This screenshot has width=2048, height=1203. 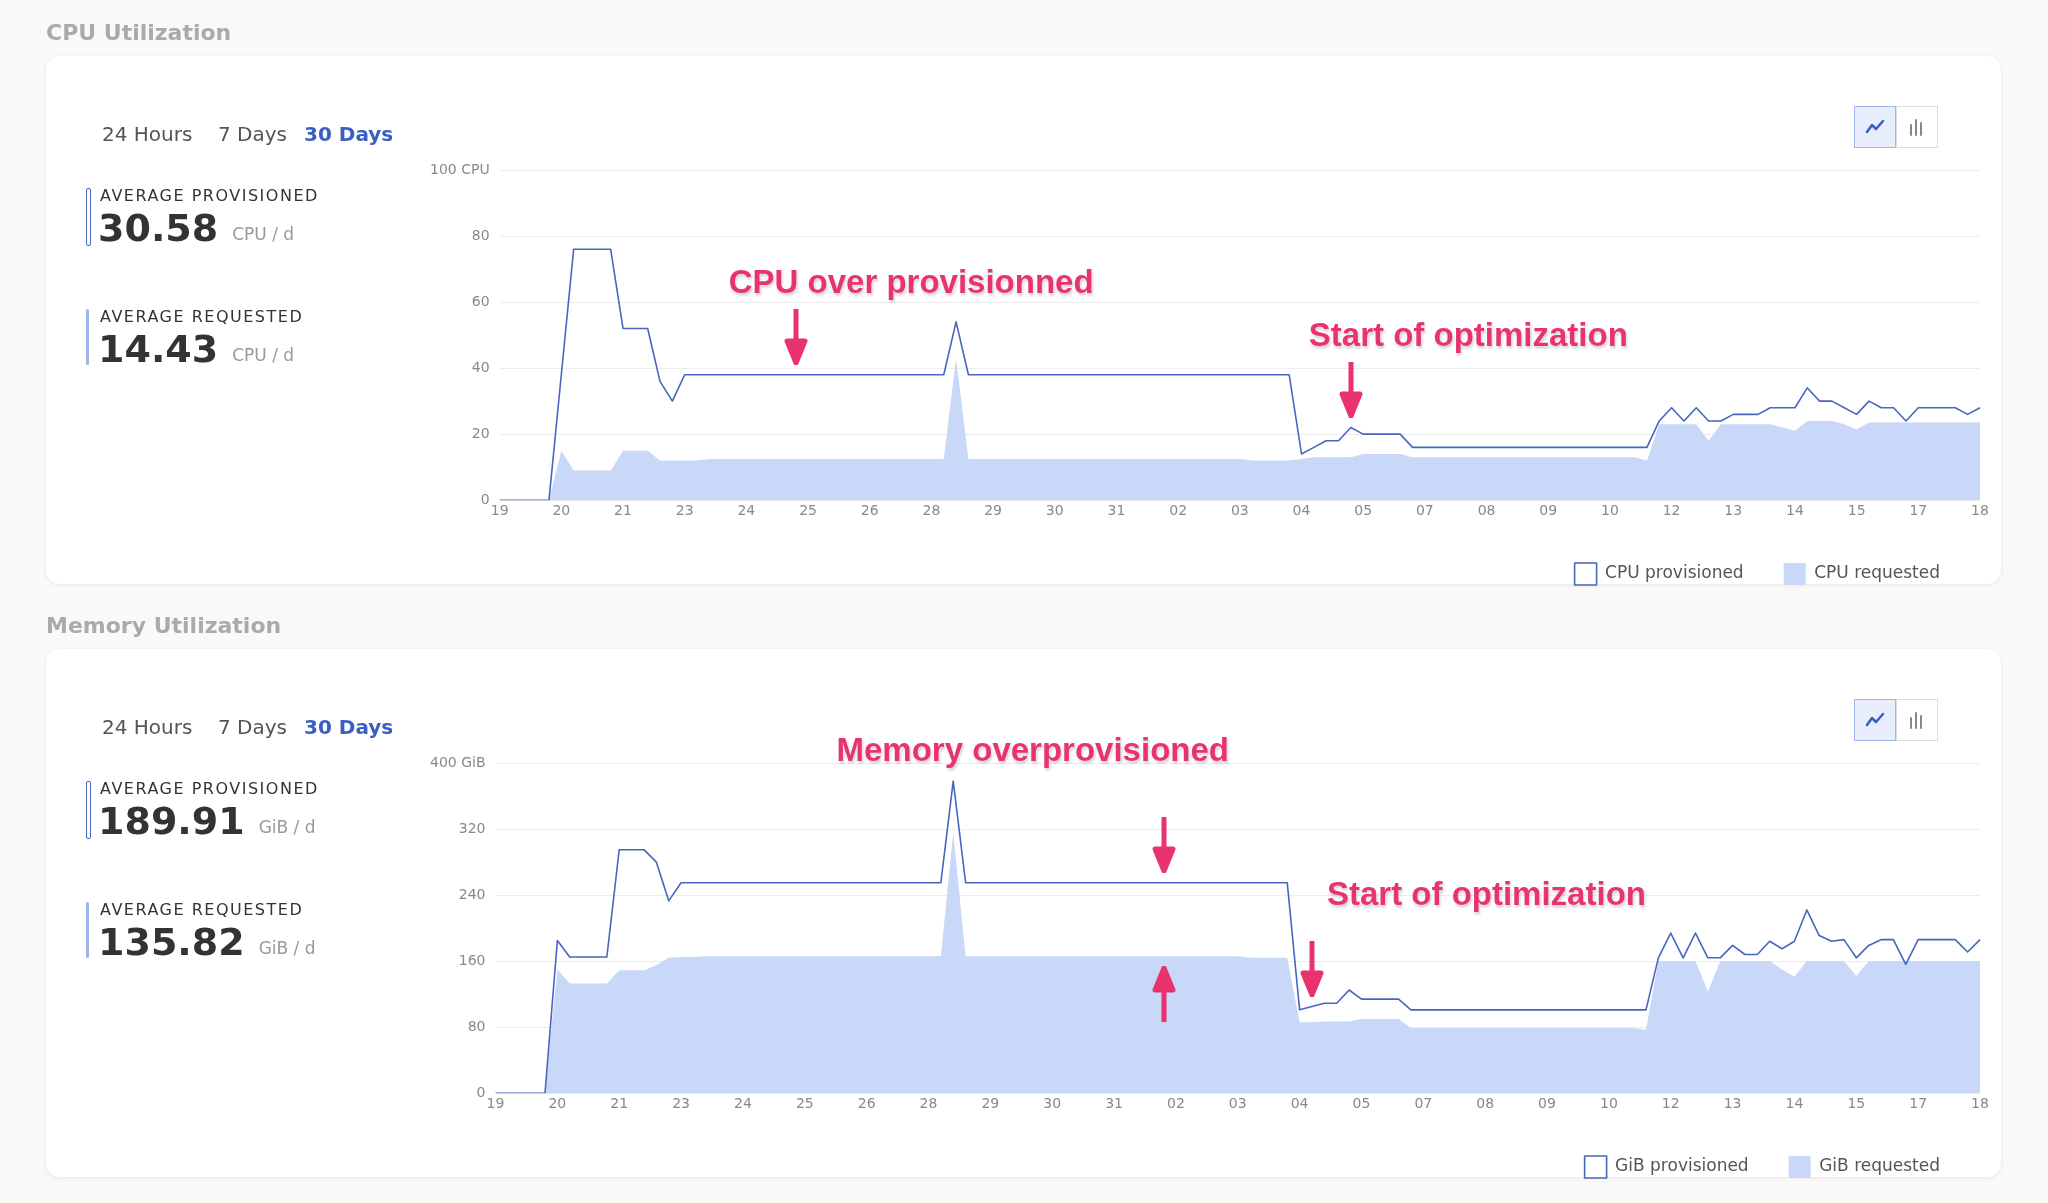 What do you see at coordinates (460, 168) in the screenshot?
I see `y-tick-label: 100 CPU` at bounding box center [460, 168].